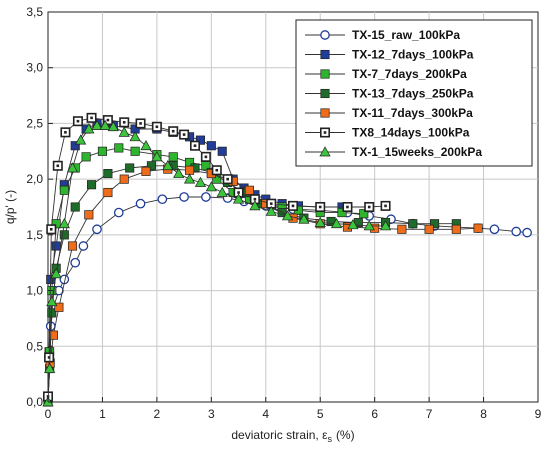 The height and width of the screenshot is (451, 550). What do you see at coordinates (34, 179) in the screenshot?
I see `y-tick-label: 2,0` at bounding box center [34, 179].